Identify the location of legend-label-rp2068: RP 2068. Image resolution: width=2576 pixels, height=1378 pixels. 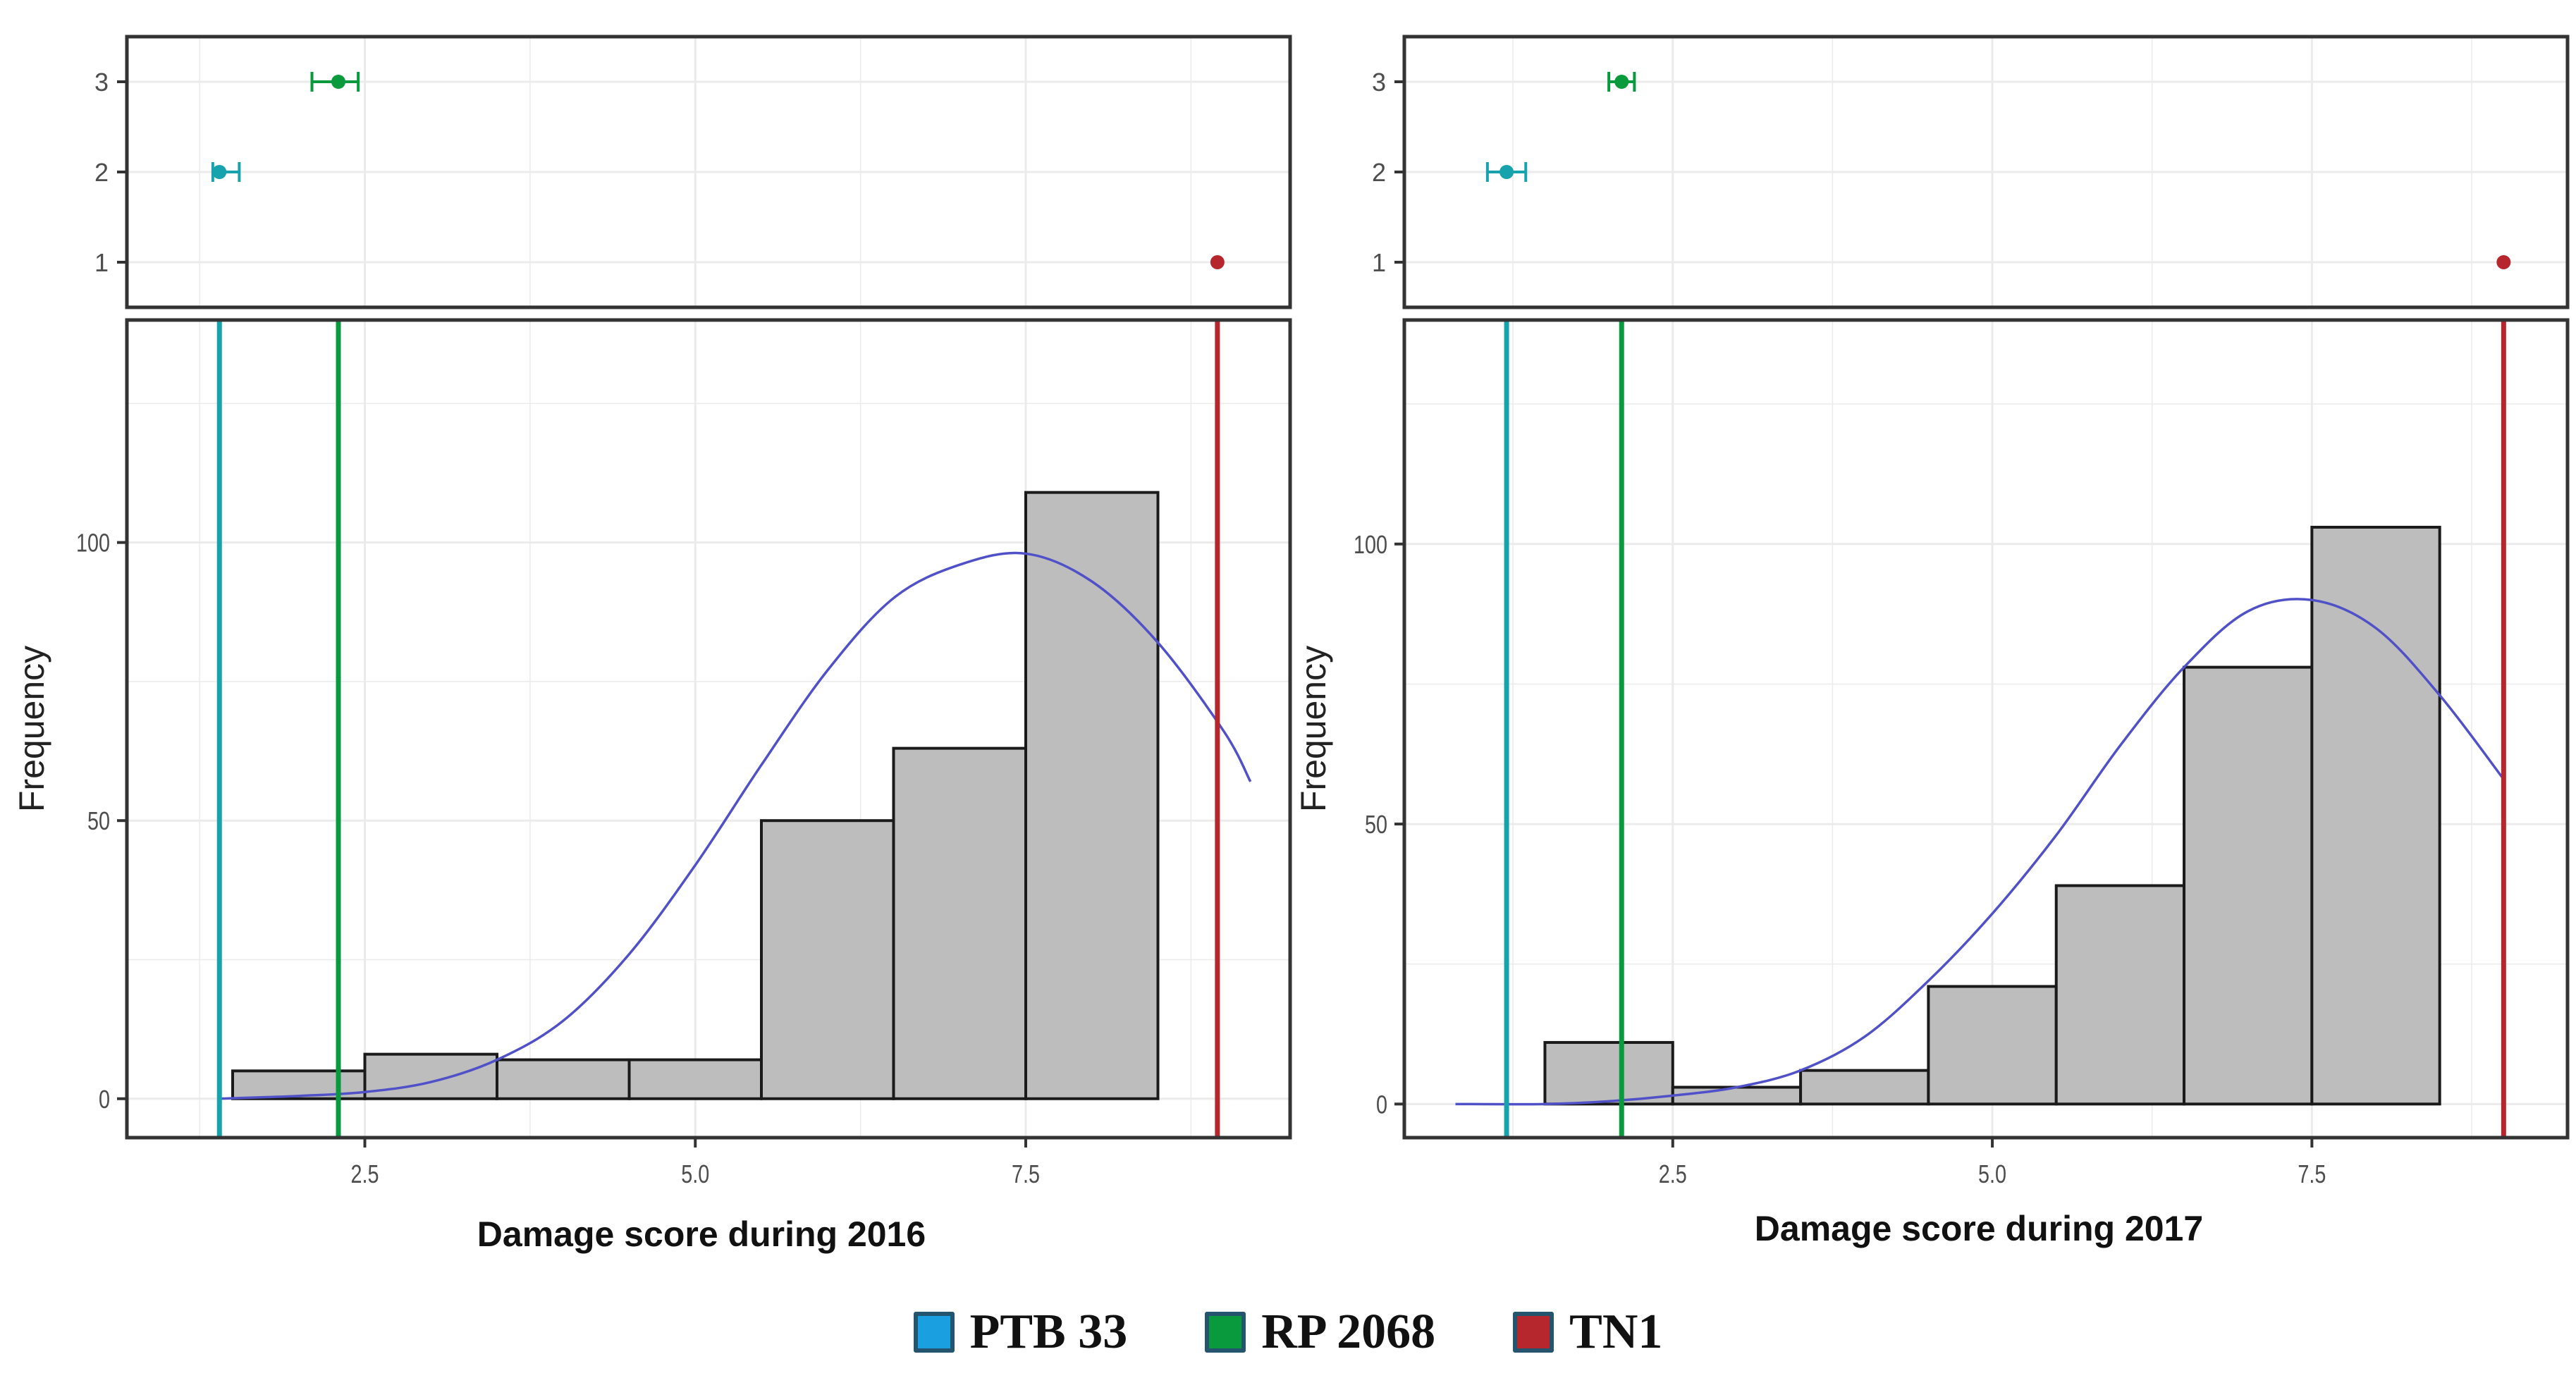
(1348, 1332).